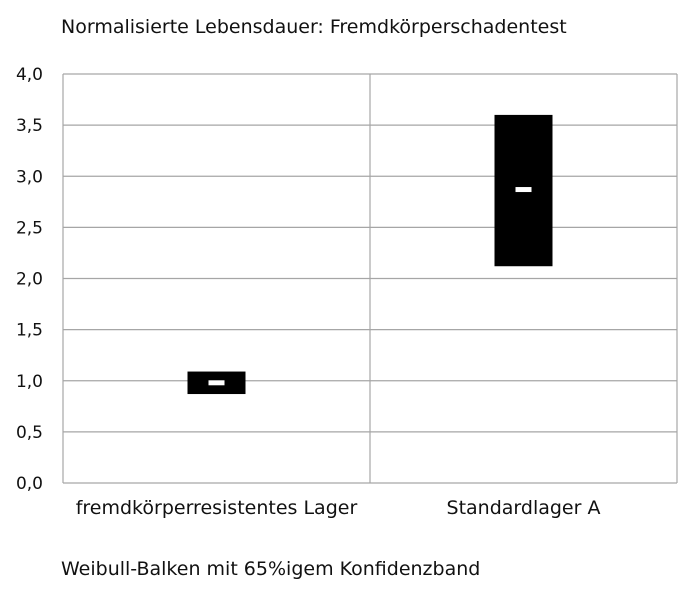 The width and height of the screenshot is (693, 600). I want to click on y-tick-label: 2,5, so click(29, 228).